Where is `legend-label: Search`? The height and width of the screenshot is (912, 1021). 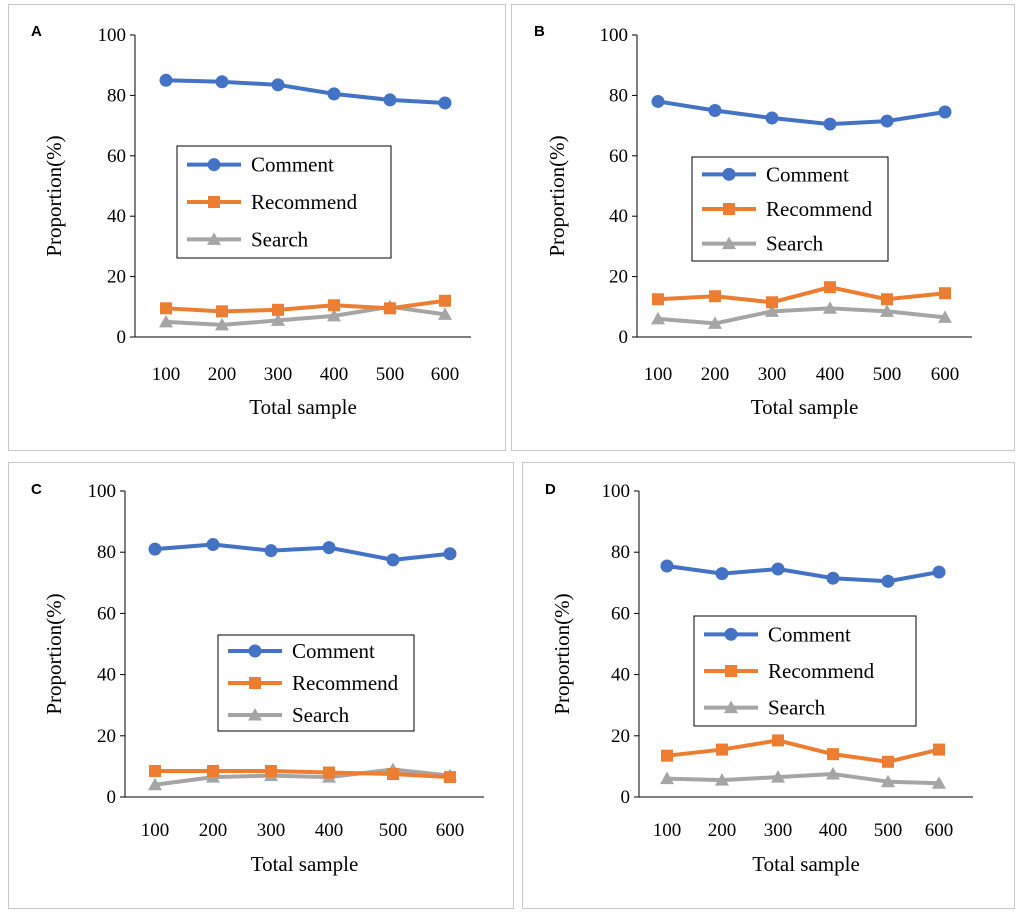
legend-label: Search is located at coordinates (280, 239).